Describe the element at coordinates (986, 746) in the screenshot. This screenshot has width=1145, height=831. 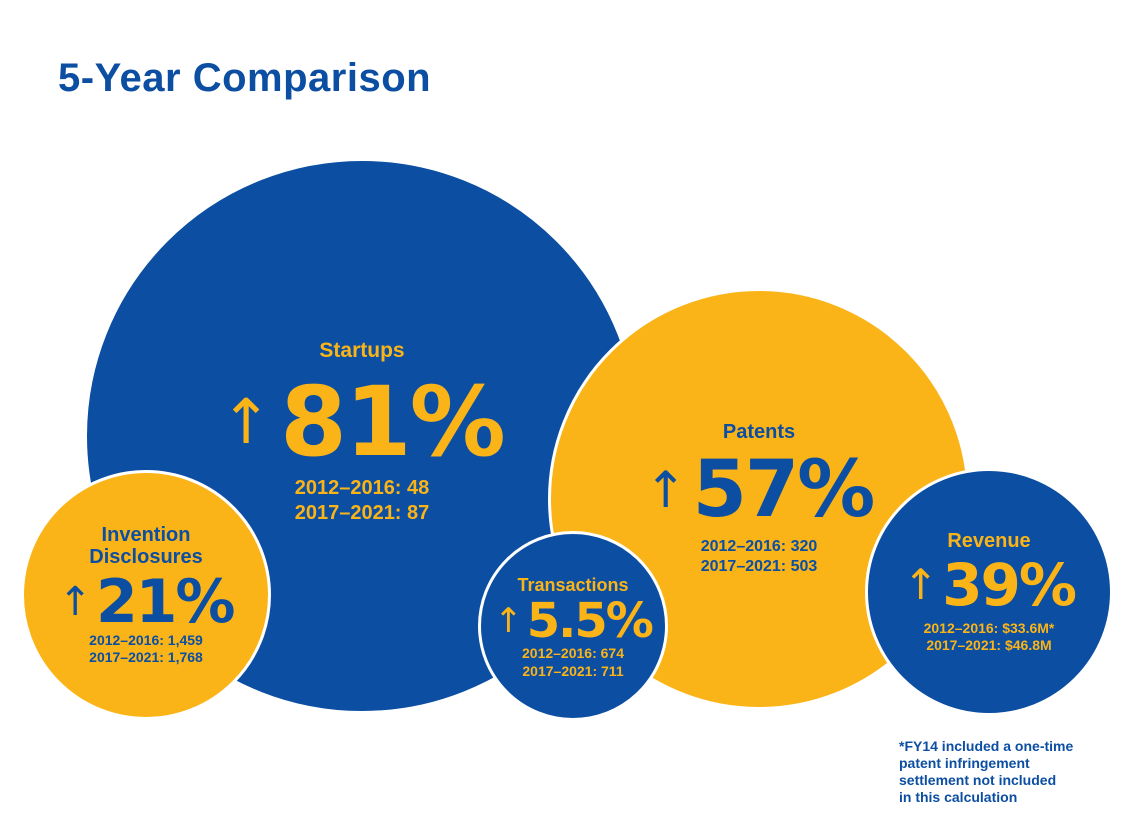
I see `footnote-line: *FY14 included a one-time` at that location.